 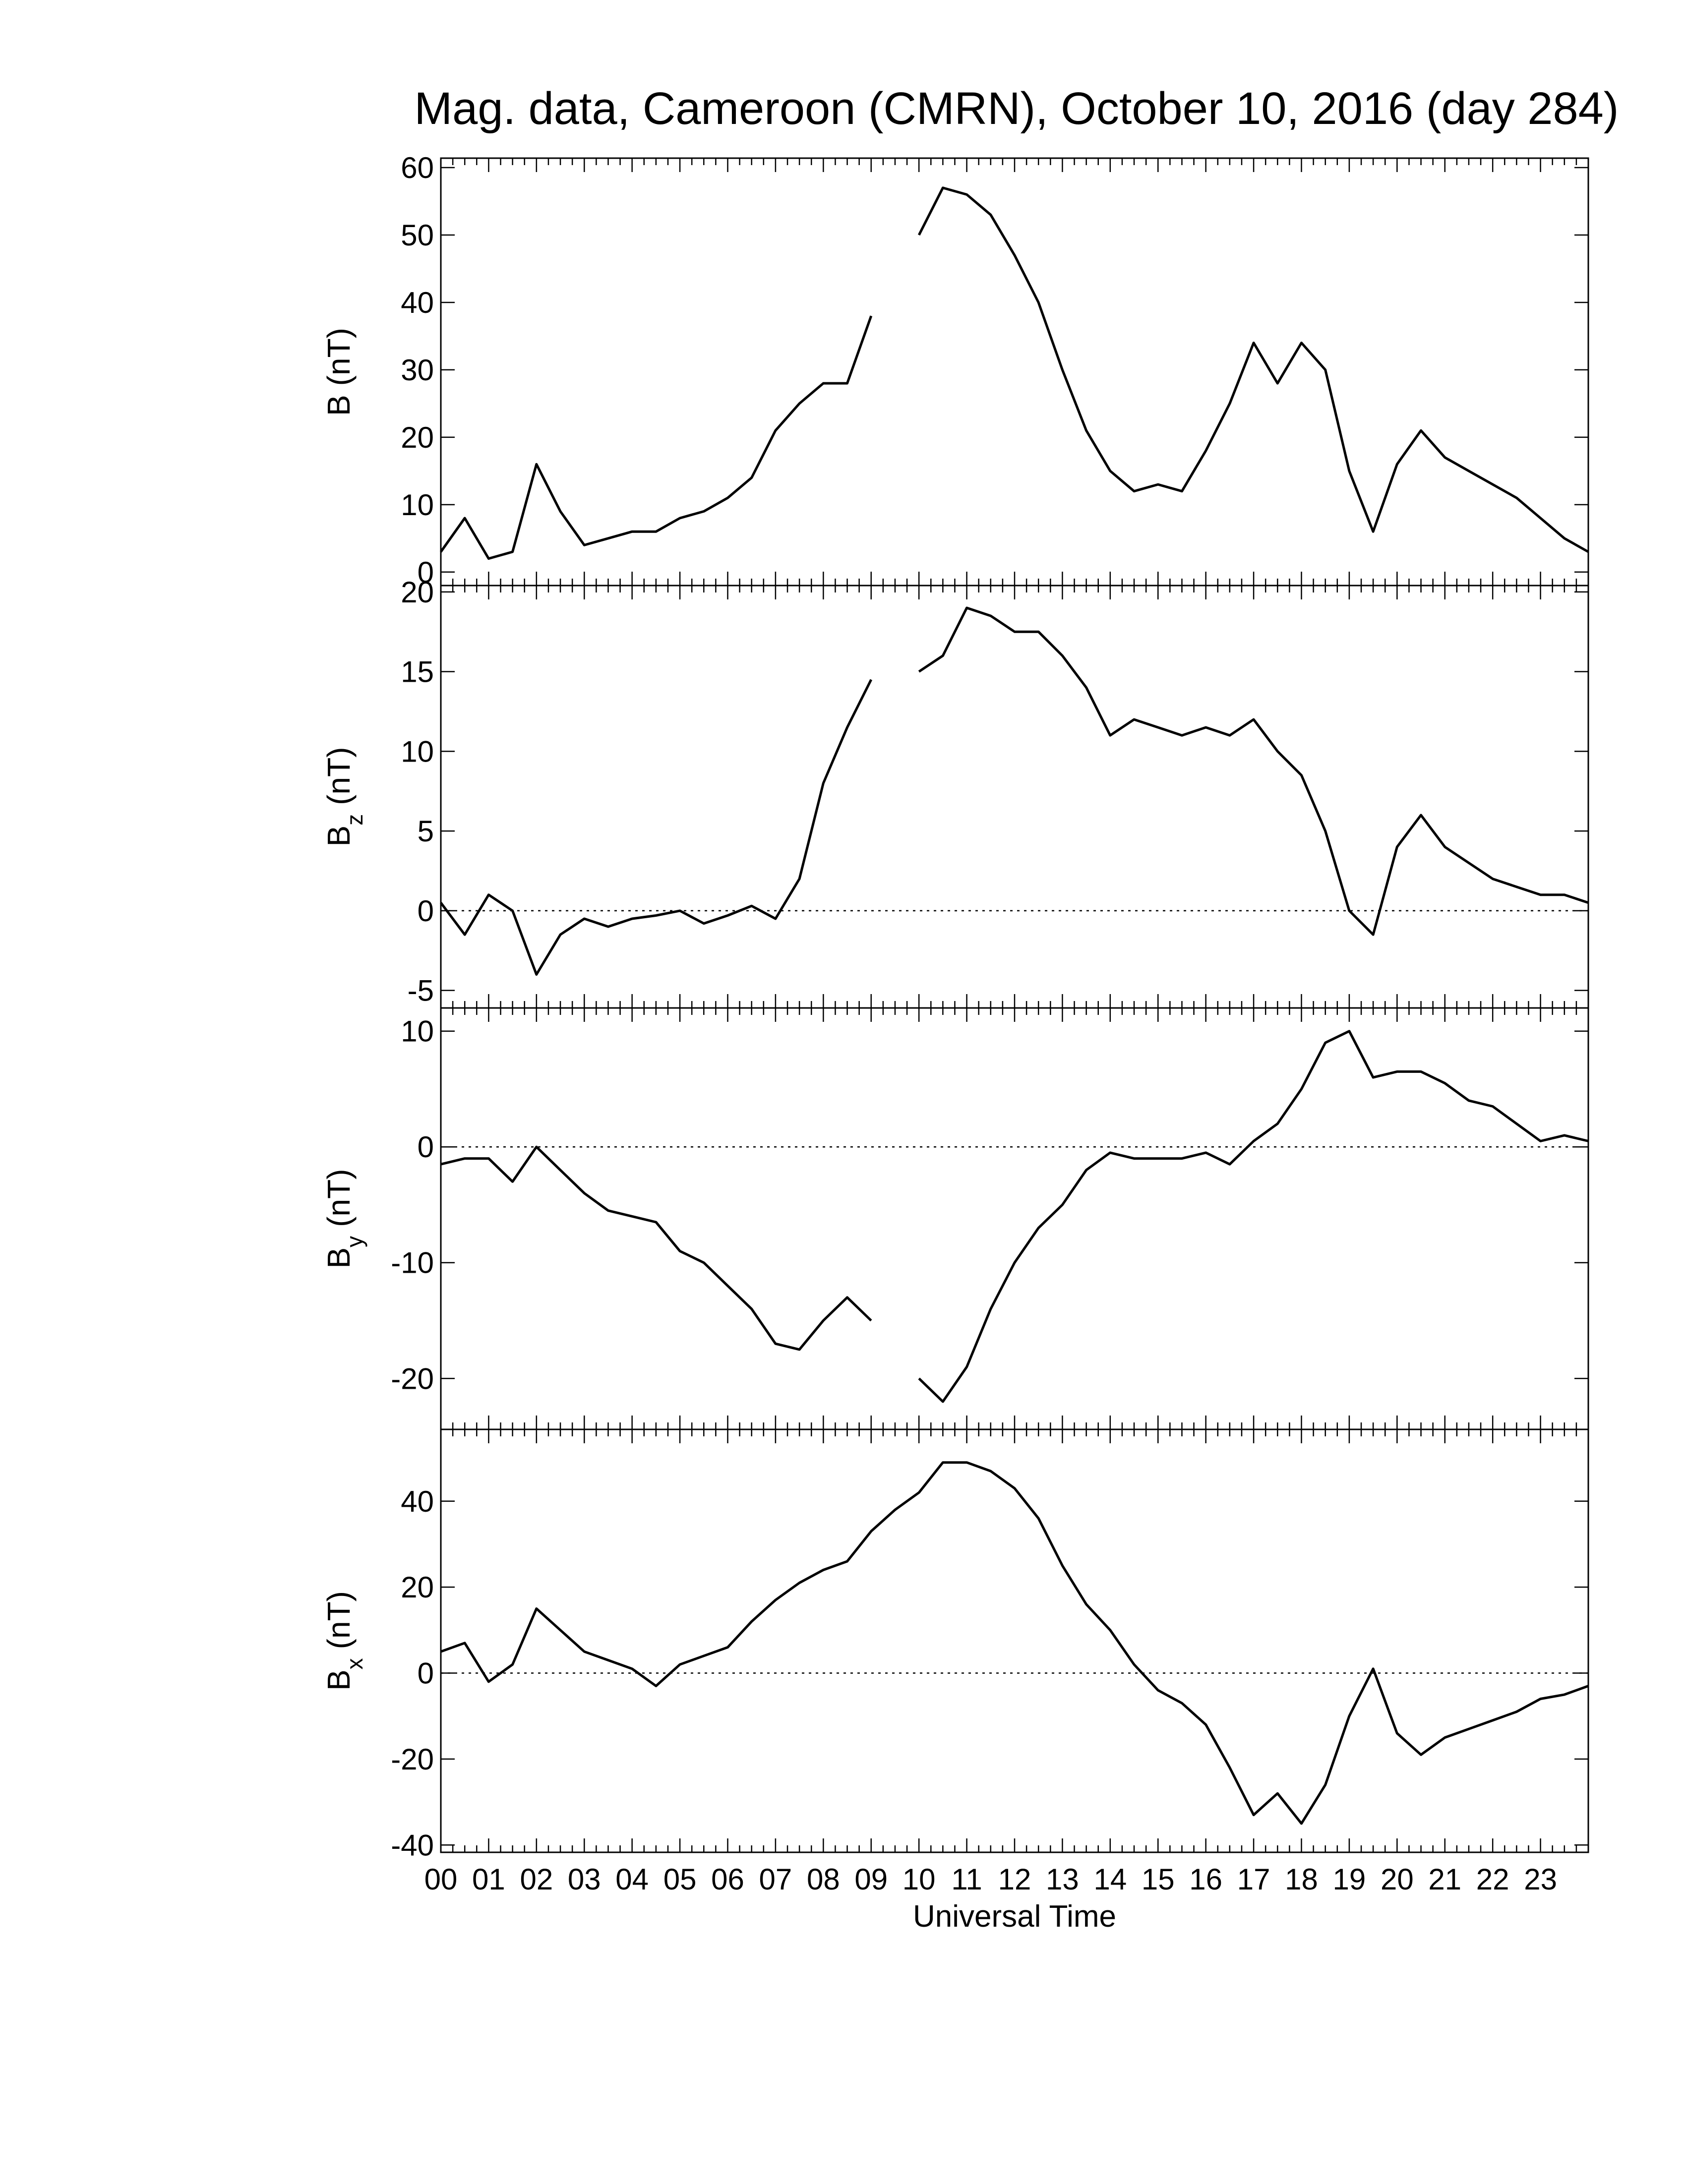 What do you see at coordinates (1541, 1879) in the screenshot?
I see `x-tick-label: 23` at bounding box center [1541, 1879].